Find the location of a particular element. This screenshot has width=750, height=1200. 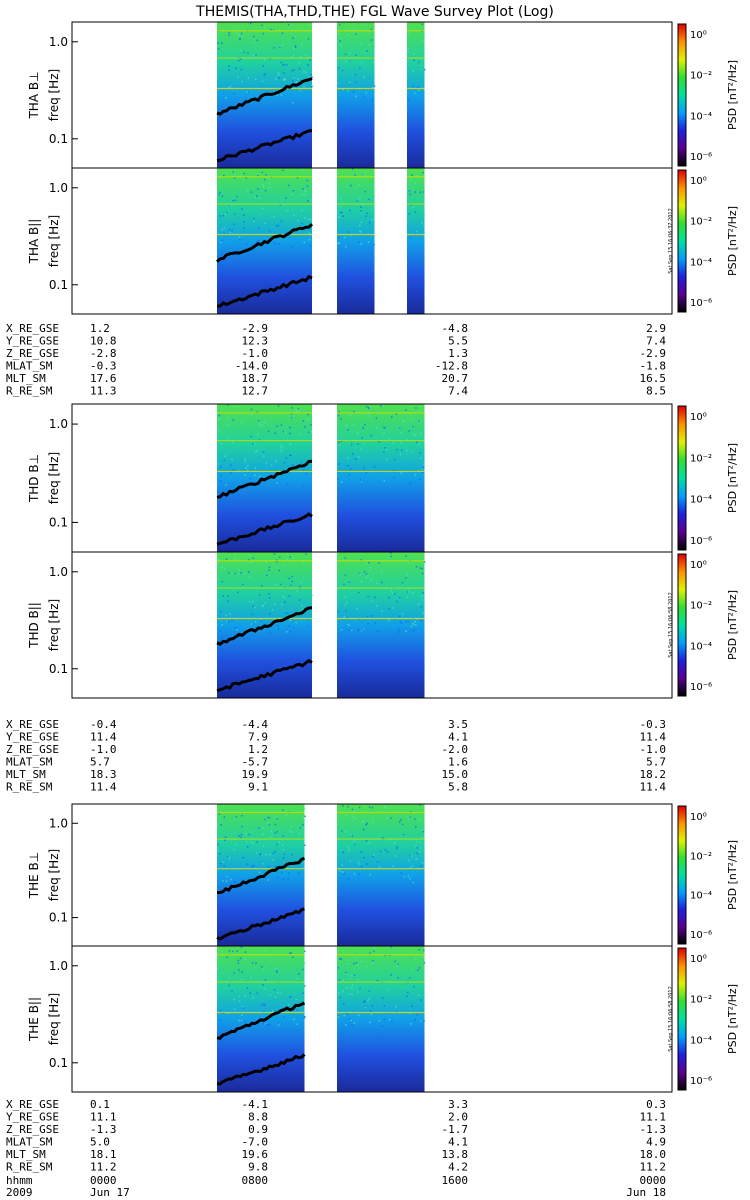

ephemeris-value: 2.0 is located at coordinates (458, 1117).